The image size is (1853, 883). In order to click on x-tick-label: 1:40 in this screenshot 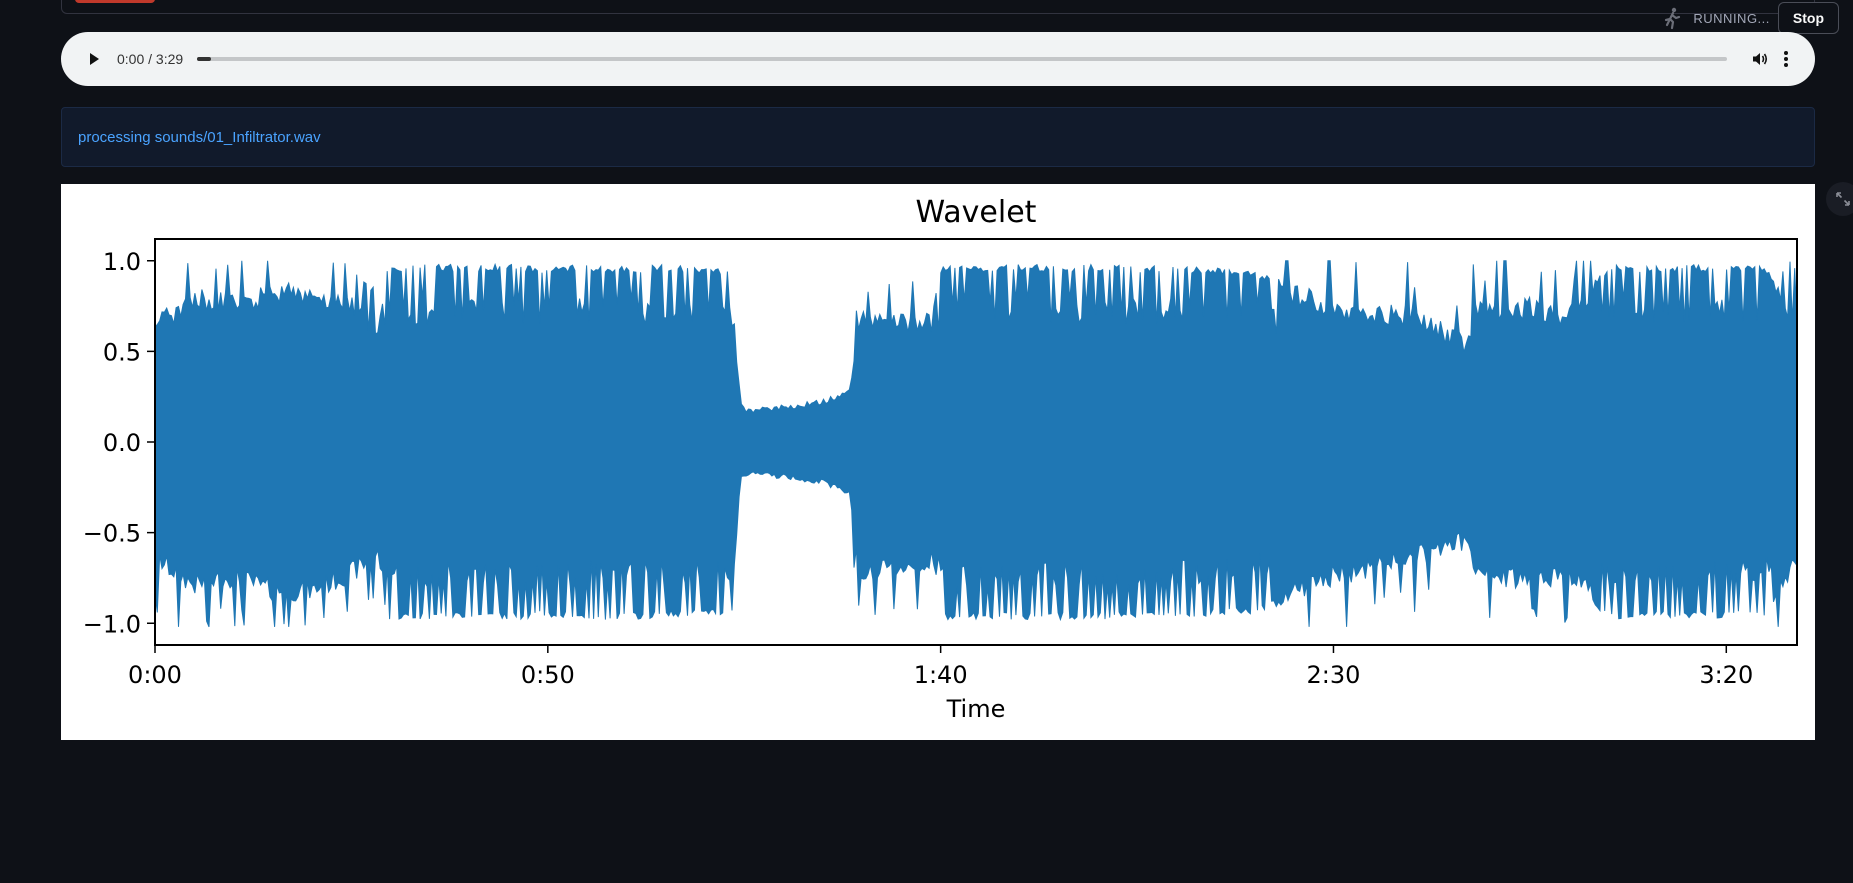, I will do `click(941, 675)`.